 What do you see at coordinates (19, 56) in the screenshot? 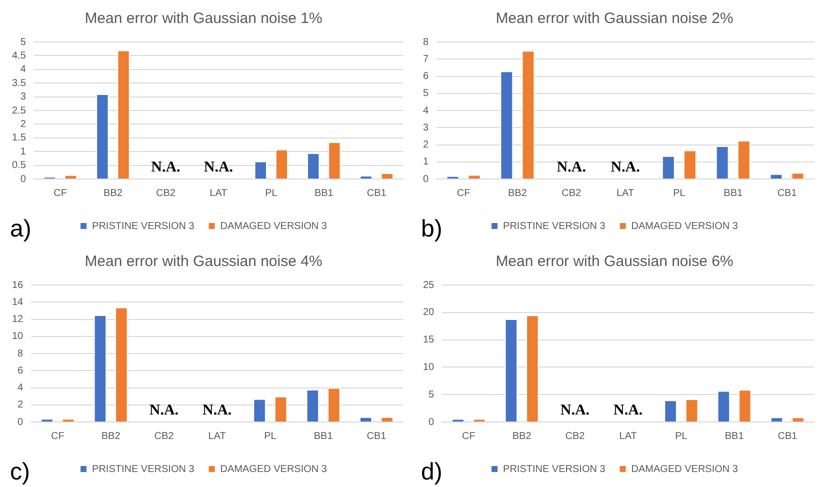
I see `y-tick-label: 4.5` at bounding box center [19, 56].